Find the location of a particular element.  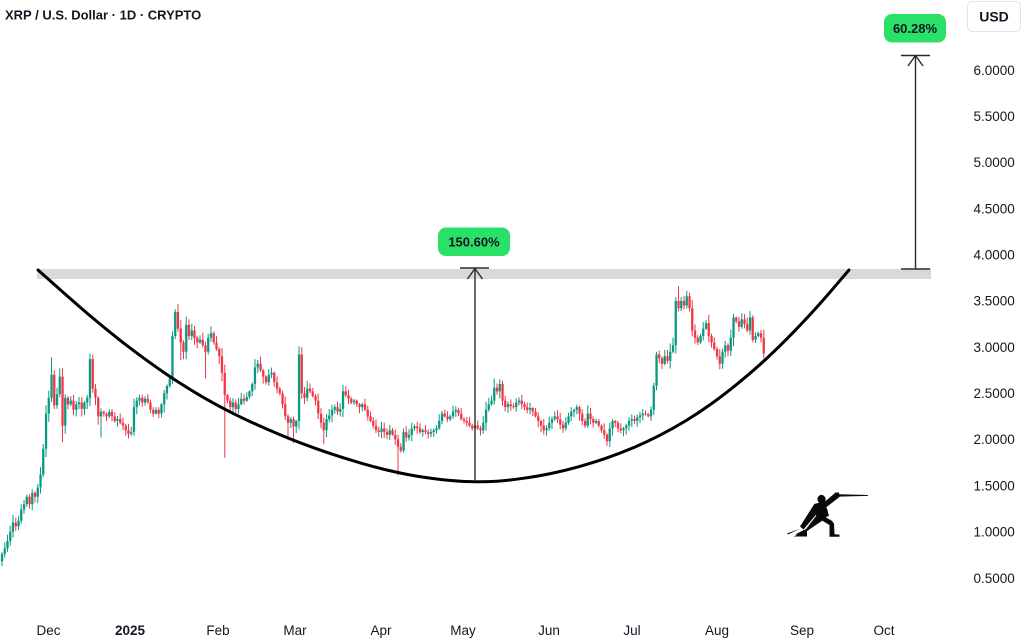

svg-text: Aug is located at coordinates (717, 630).